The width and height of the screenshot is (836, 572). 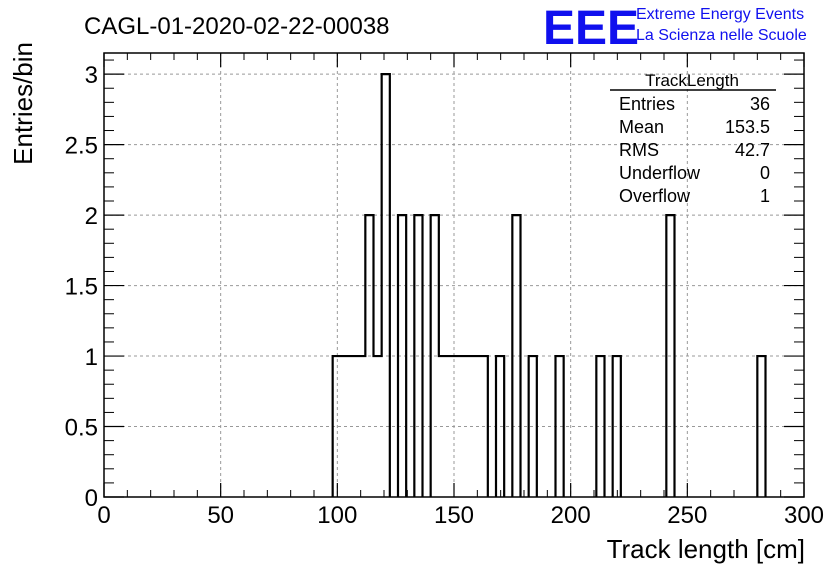 I want to click on stats-row-label: Underflow, so click(x=660, y=173).